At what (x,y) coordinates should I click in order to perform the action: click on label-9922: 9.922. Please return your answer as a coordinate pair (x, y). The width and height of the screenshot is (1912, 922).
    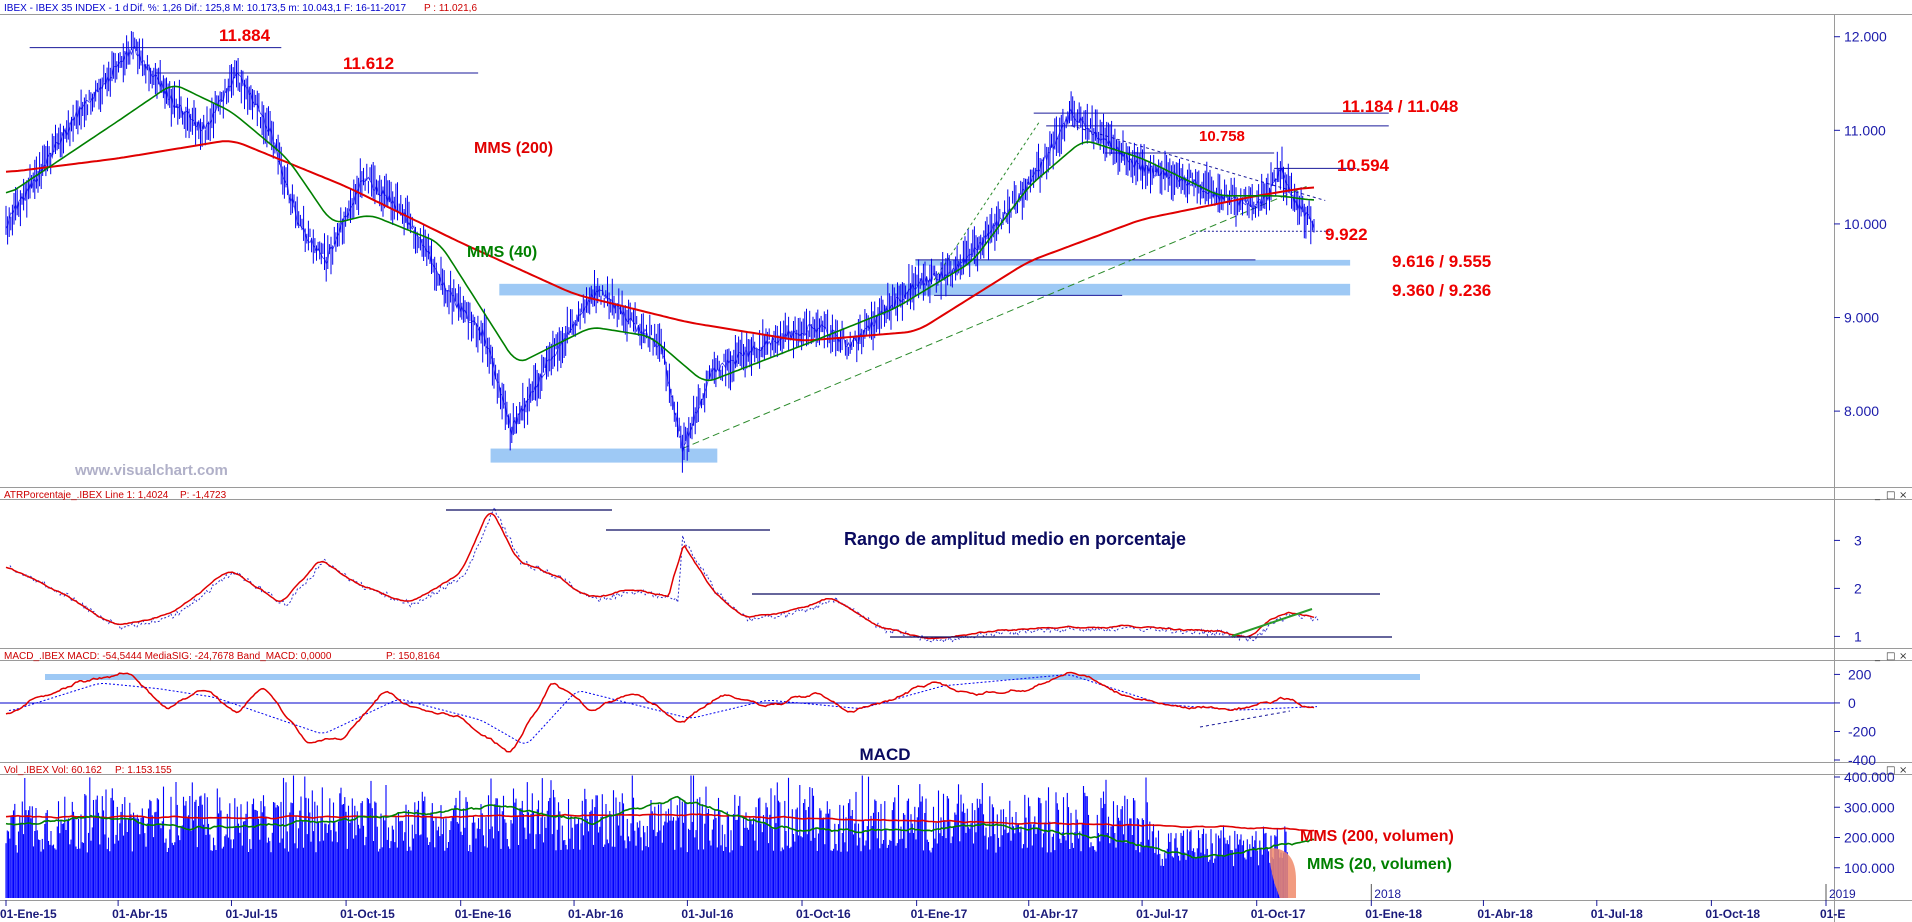
    Looking at the image, I should click on (1346, 234).